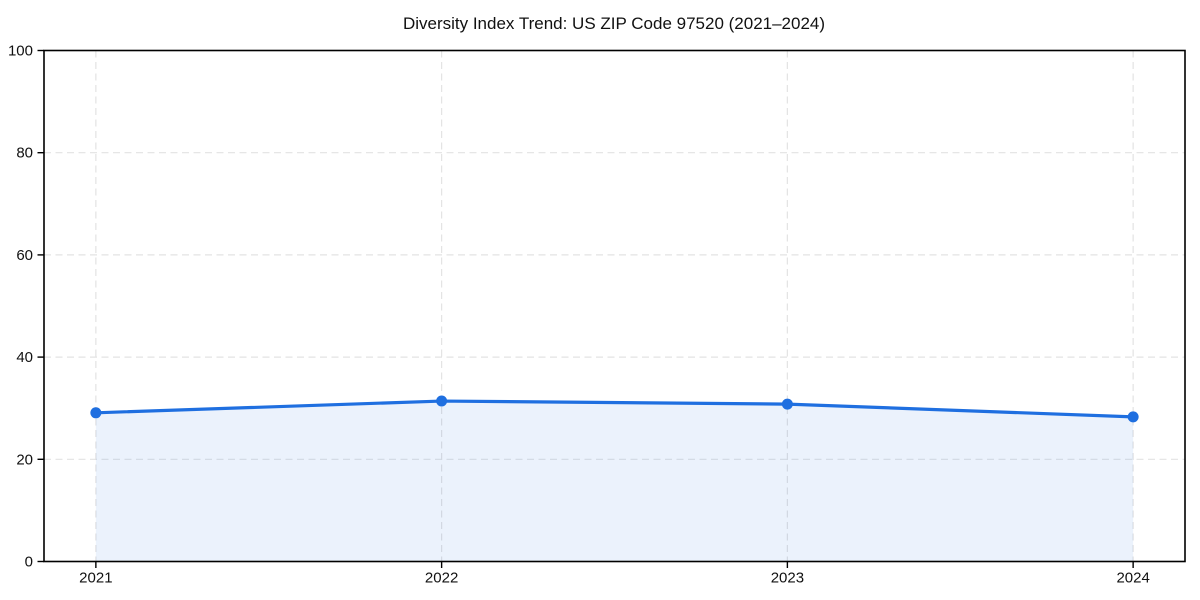  I want to click on y-tick-label: 0, so click(29, 562).